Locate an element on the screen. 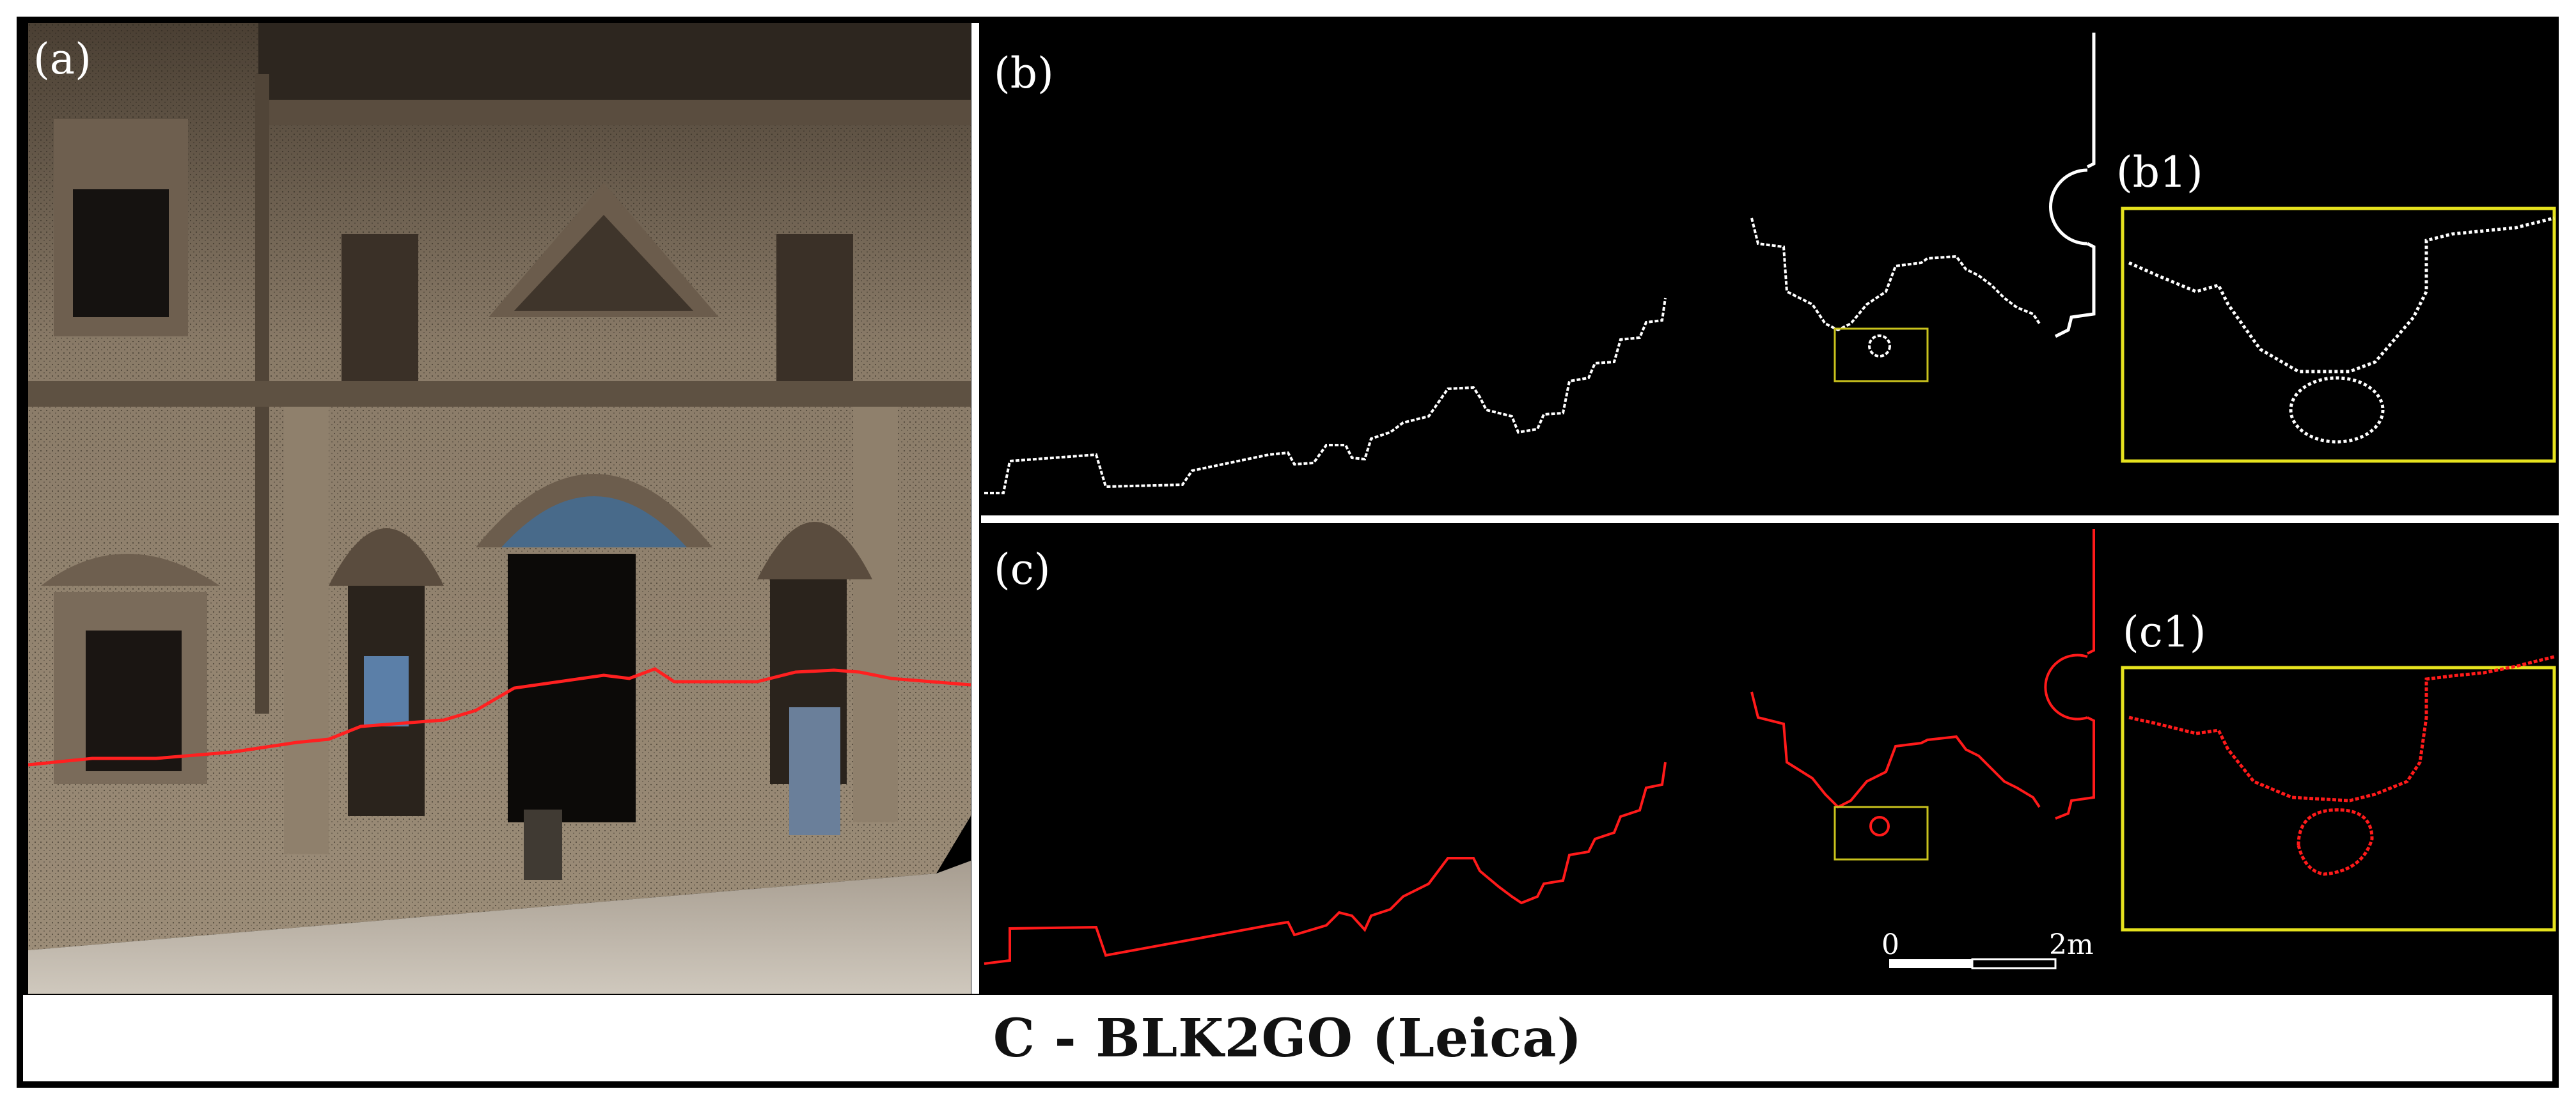 The height and width of the screenshot is (1105, 2576). upper-window is located at coordinates (121, 253).